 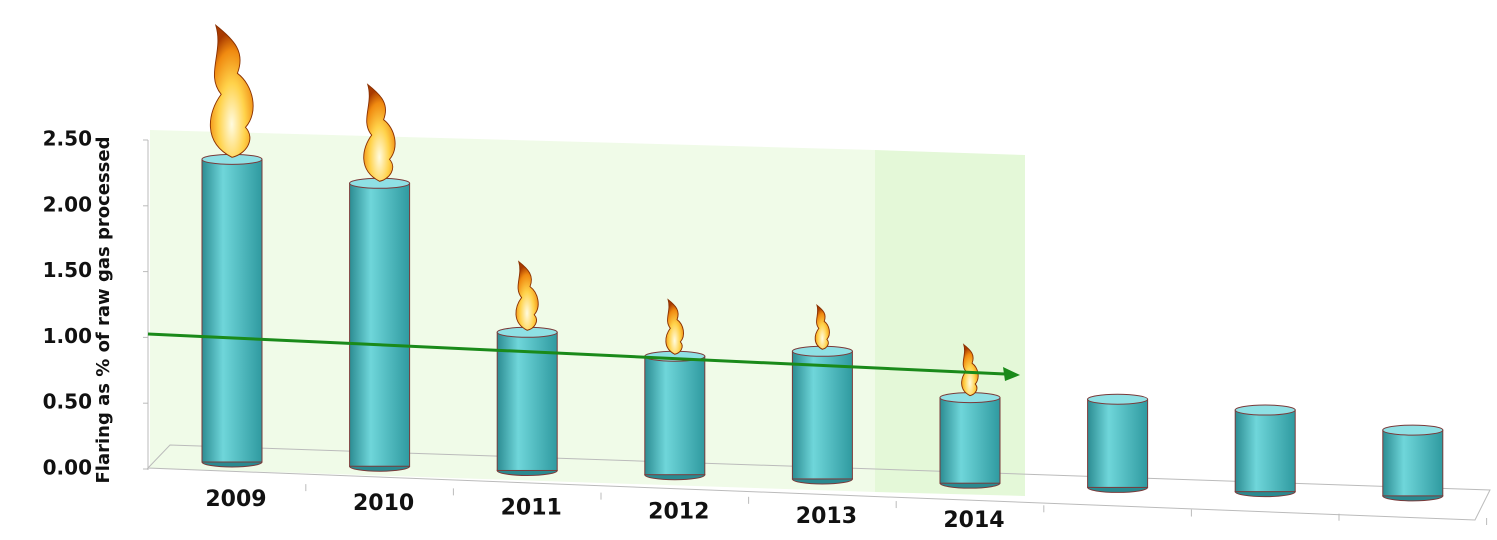 I want to click on y-axis-label: Flaring as % of raw gas processed, so click(x=103, y=310).